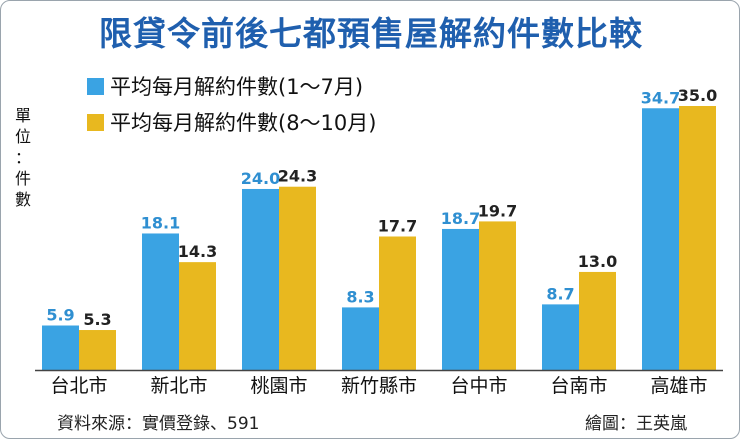 The height and width of the screenshot is (439, 740). I want to click on source-note: 資料來源：實價登錄、591, so click(158, 424).